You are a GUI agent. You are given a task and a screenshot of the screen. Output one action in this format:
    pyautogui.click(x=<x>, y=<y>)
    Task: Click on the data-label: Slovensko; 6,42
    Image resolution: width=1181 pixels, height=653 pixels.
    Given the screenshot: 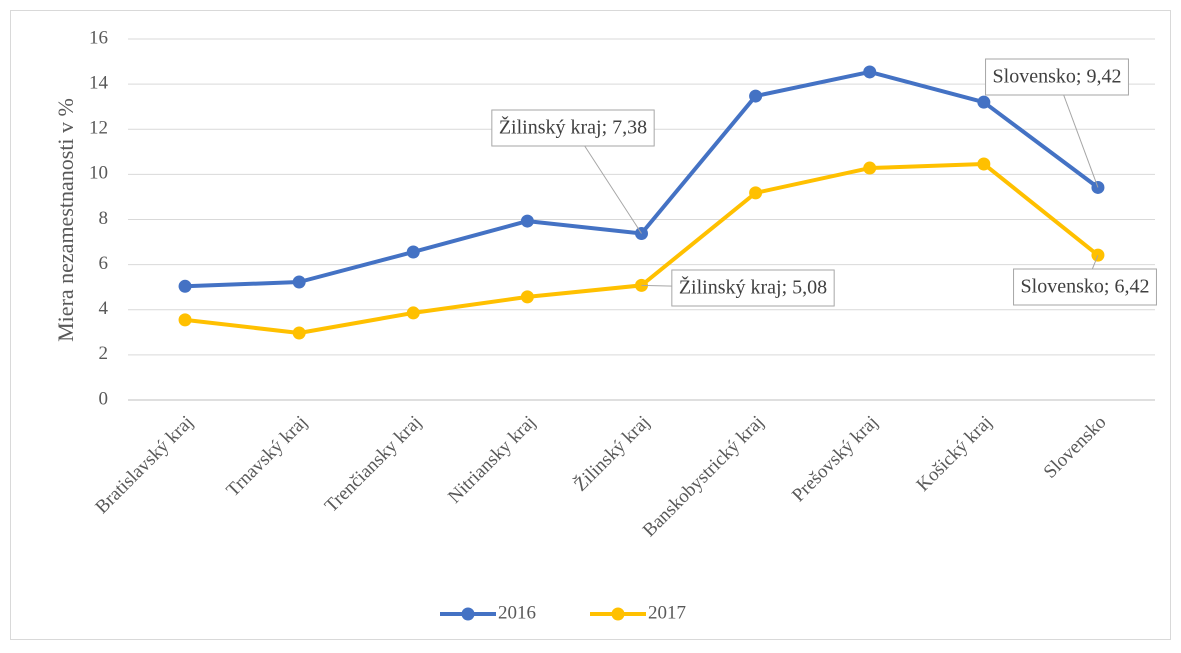 What is the action you would take?
    pyautogui.click(x=1085, y=280)
    